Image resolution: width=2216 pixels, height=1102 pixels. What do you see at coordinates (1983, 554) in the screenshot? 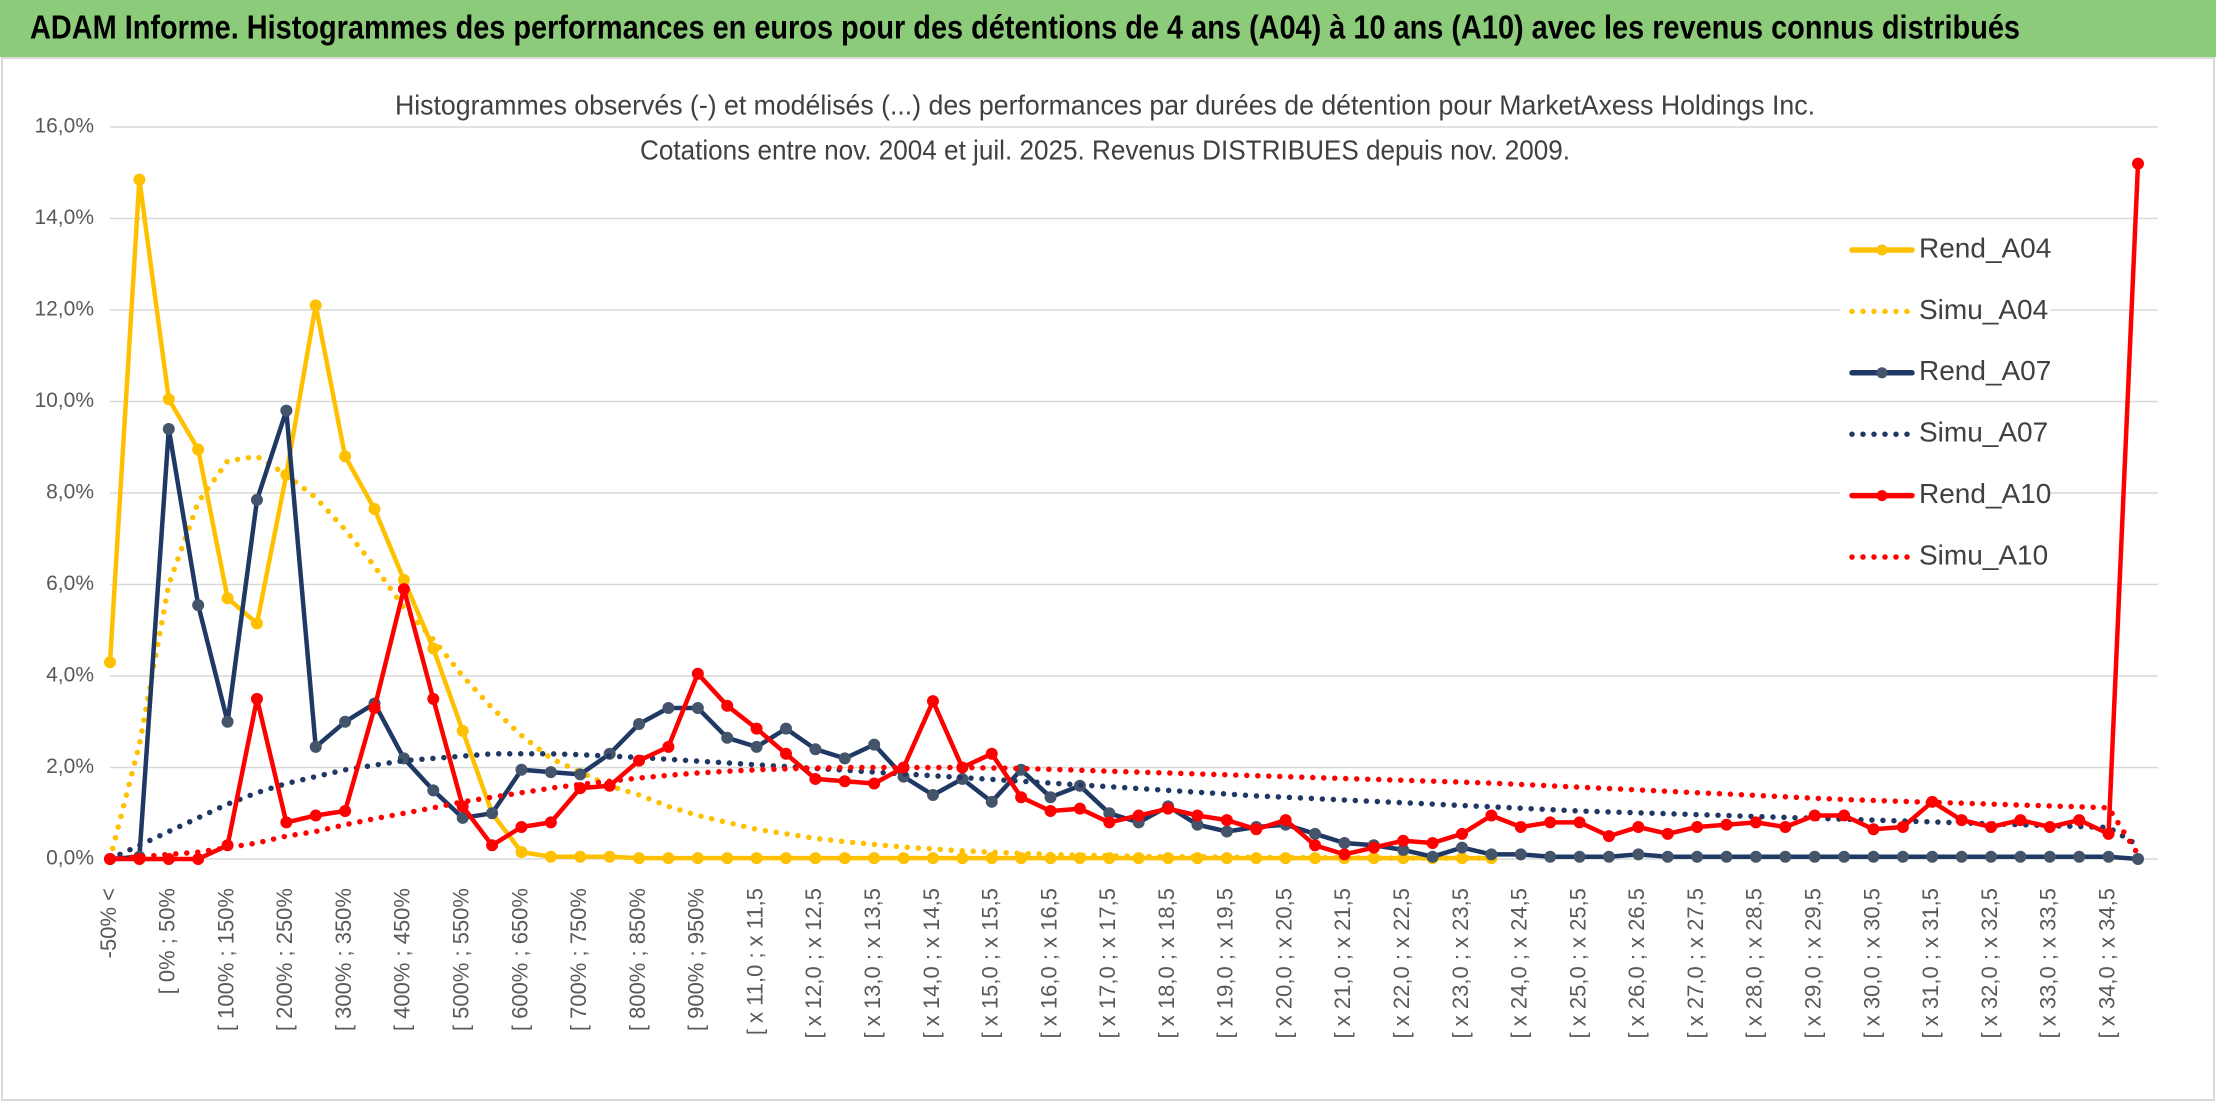
I see `legend-label: Simu_A10` at bounding box center [1983, 554].